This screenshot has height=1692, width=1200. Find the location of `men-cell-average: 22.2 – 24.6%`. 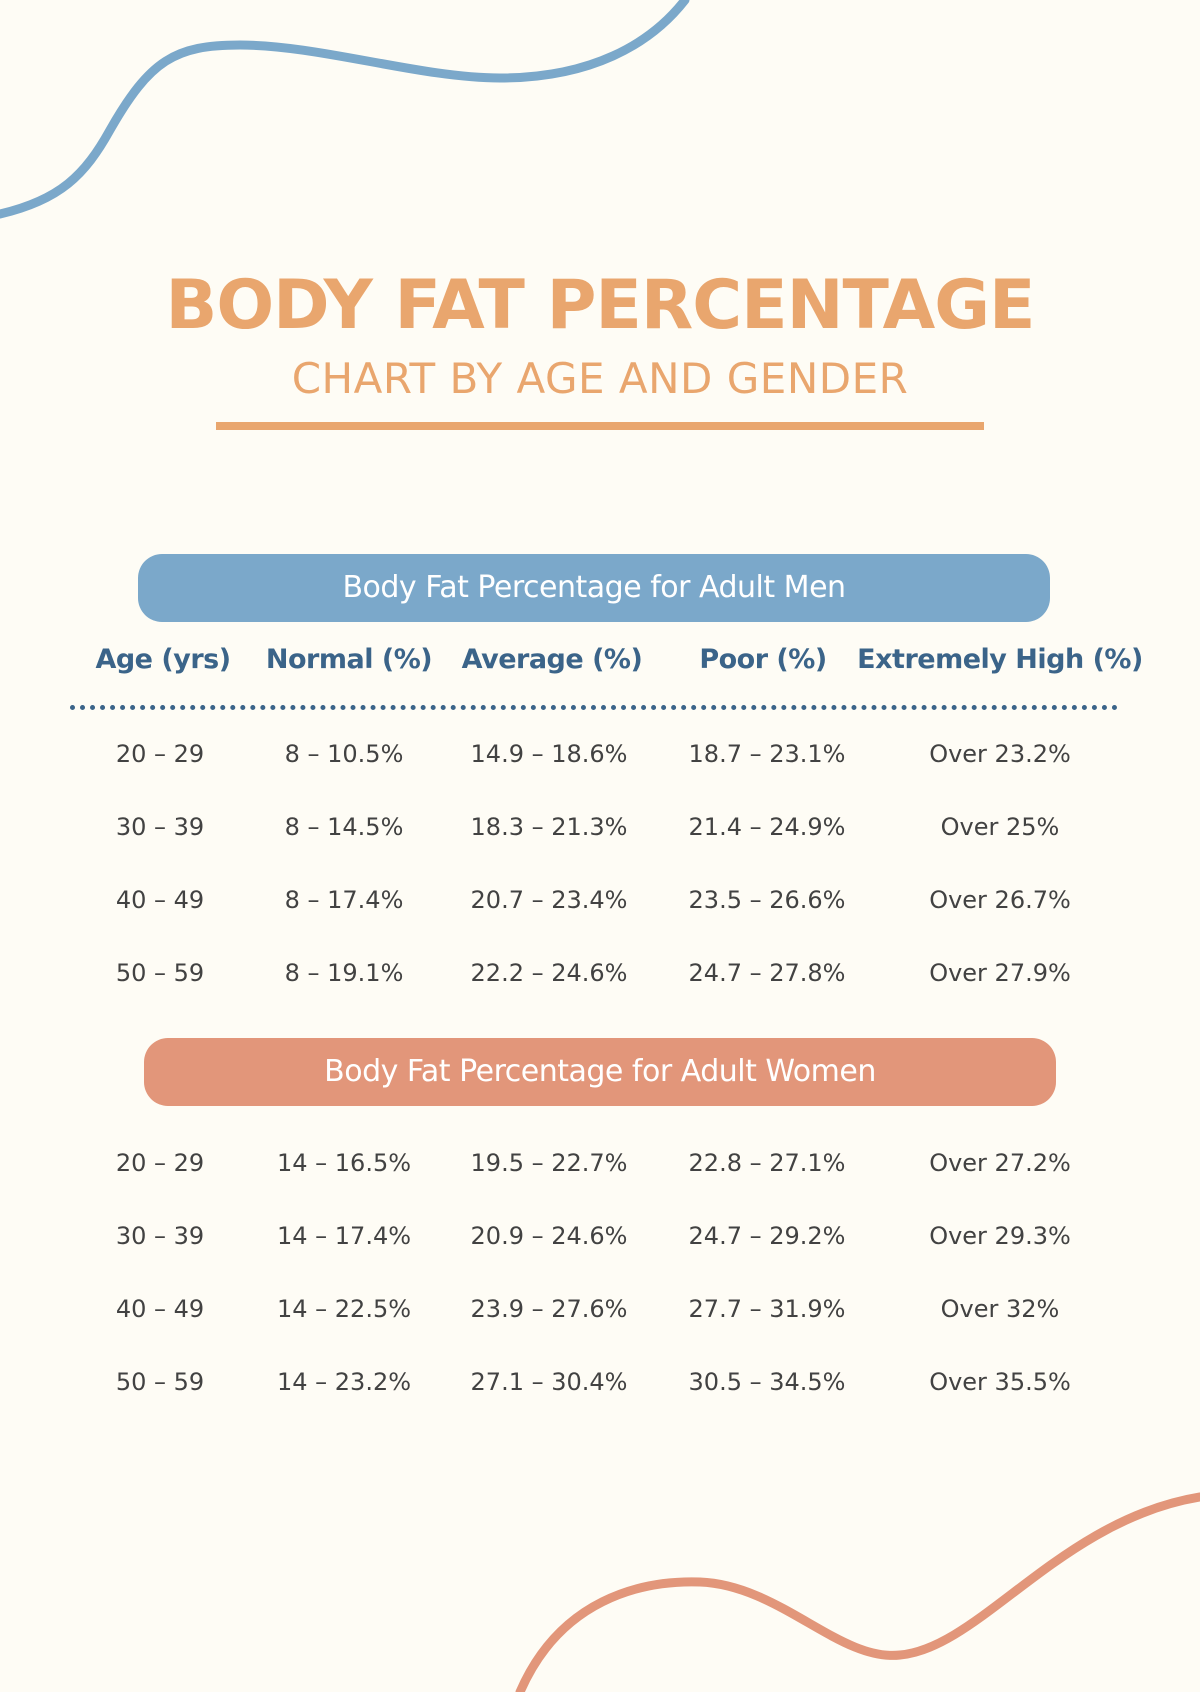

men-cell-average: 22.2 – 24.6% is located at coordinates (549, 973).